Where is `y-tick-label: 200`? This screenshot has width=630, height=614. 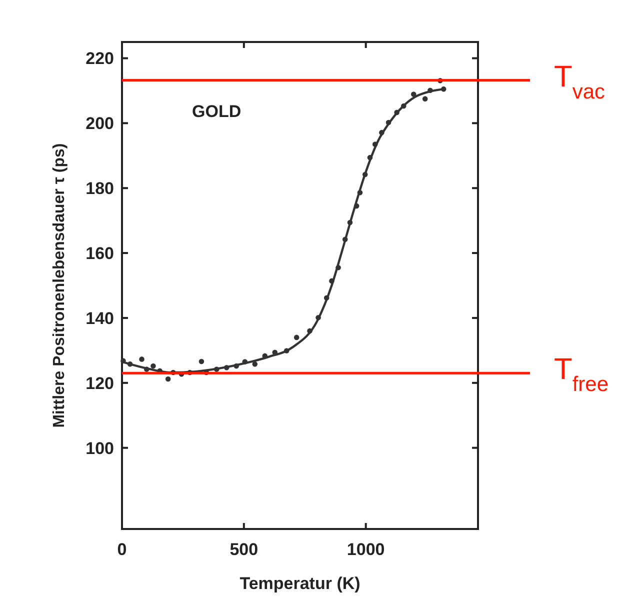
y-tick-label: 200 is located at coordinates (100, 124).